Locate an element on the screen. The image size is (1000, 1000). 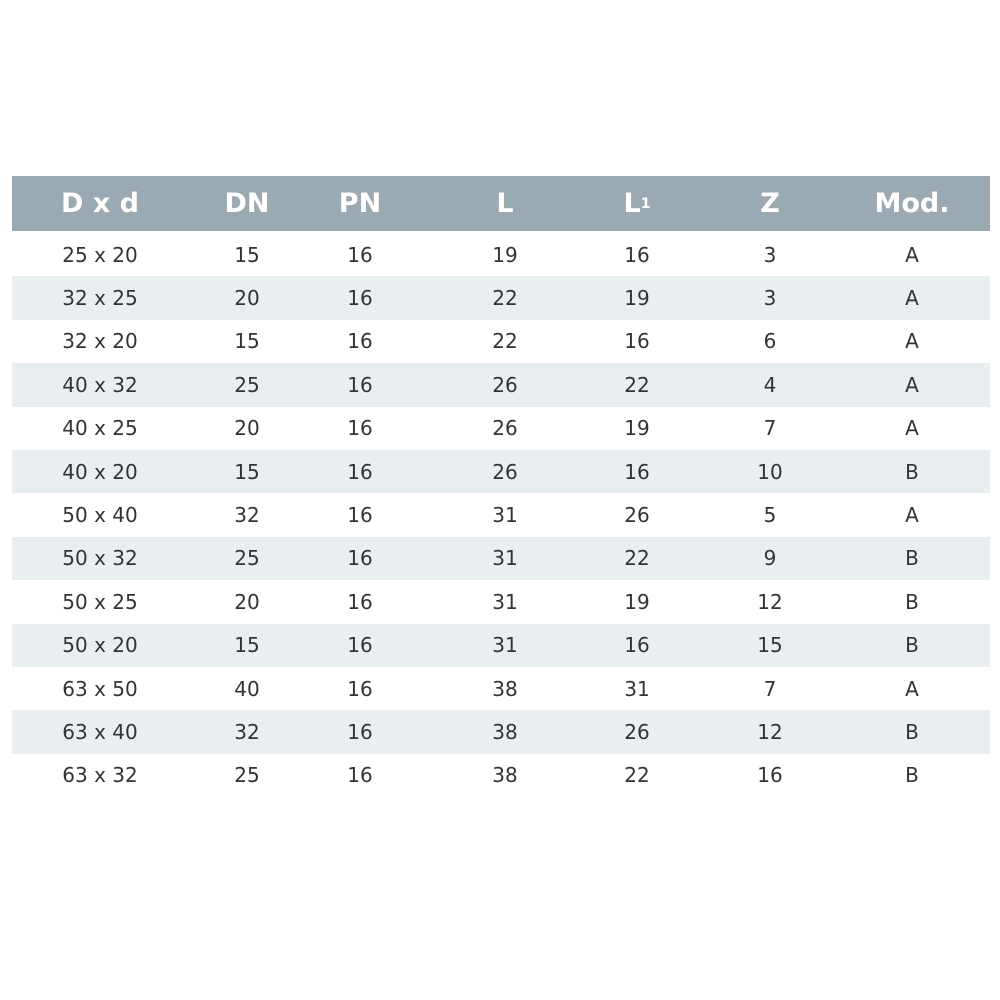
cell-col-z: 12 is located at coordinates (770, 601).